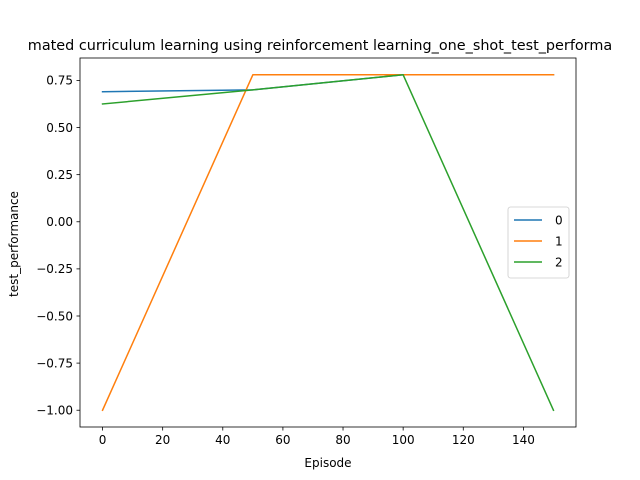 The height and width of the screenshot is (480, 640). I want to click on y-tick-label: 0.25, so click(59, 175).